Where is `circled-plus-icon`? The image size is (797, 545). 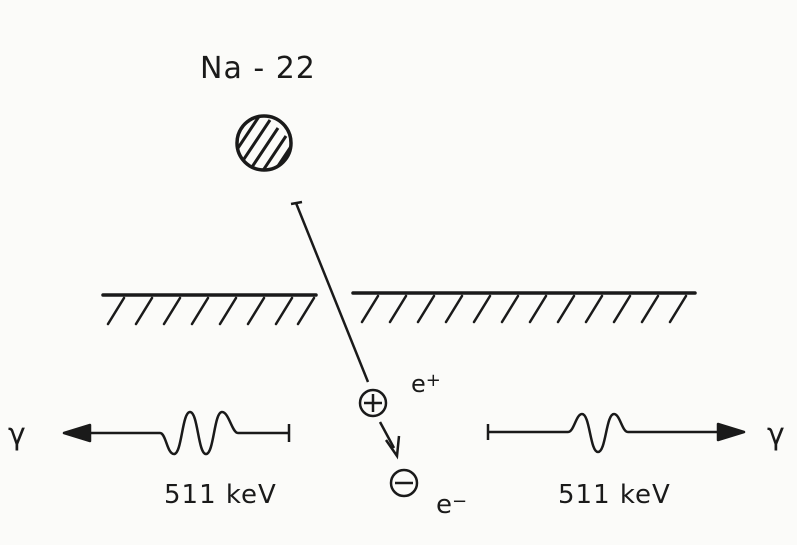
circled-plus-icon is located at coordinates (373, 403).